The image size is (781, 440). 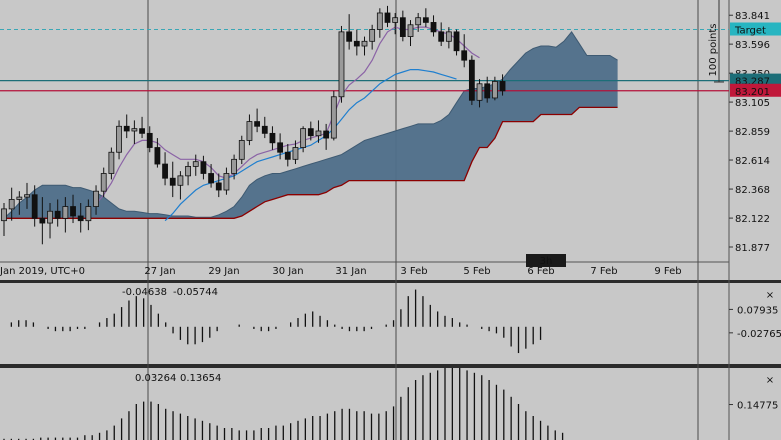 What do you see at coordinates (390, 281) in the screenshot?
I see `pane-separator` at bounding box center [390, 281].